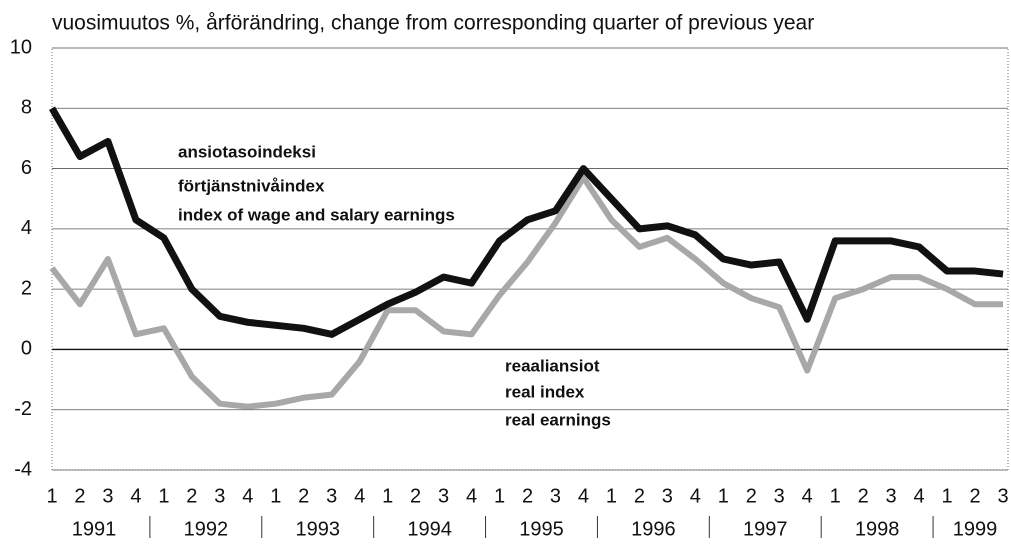  I want to click on y-tick-label: 4, so click(26, 228).